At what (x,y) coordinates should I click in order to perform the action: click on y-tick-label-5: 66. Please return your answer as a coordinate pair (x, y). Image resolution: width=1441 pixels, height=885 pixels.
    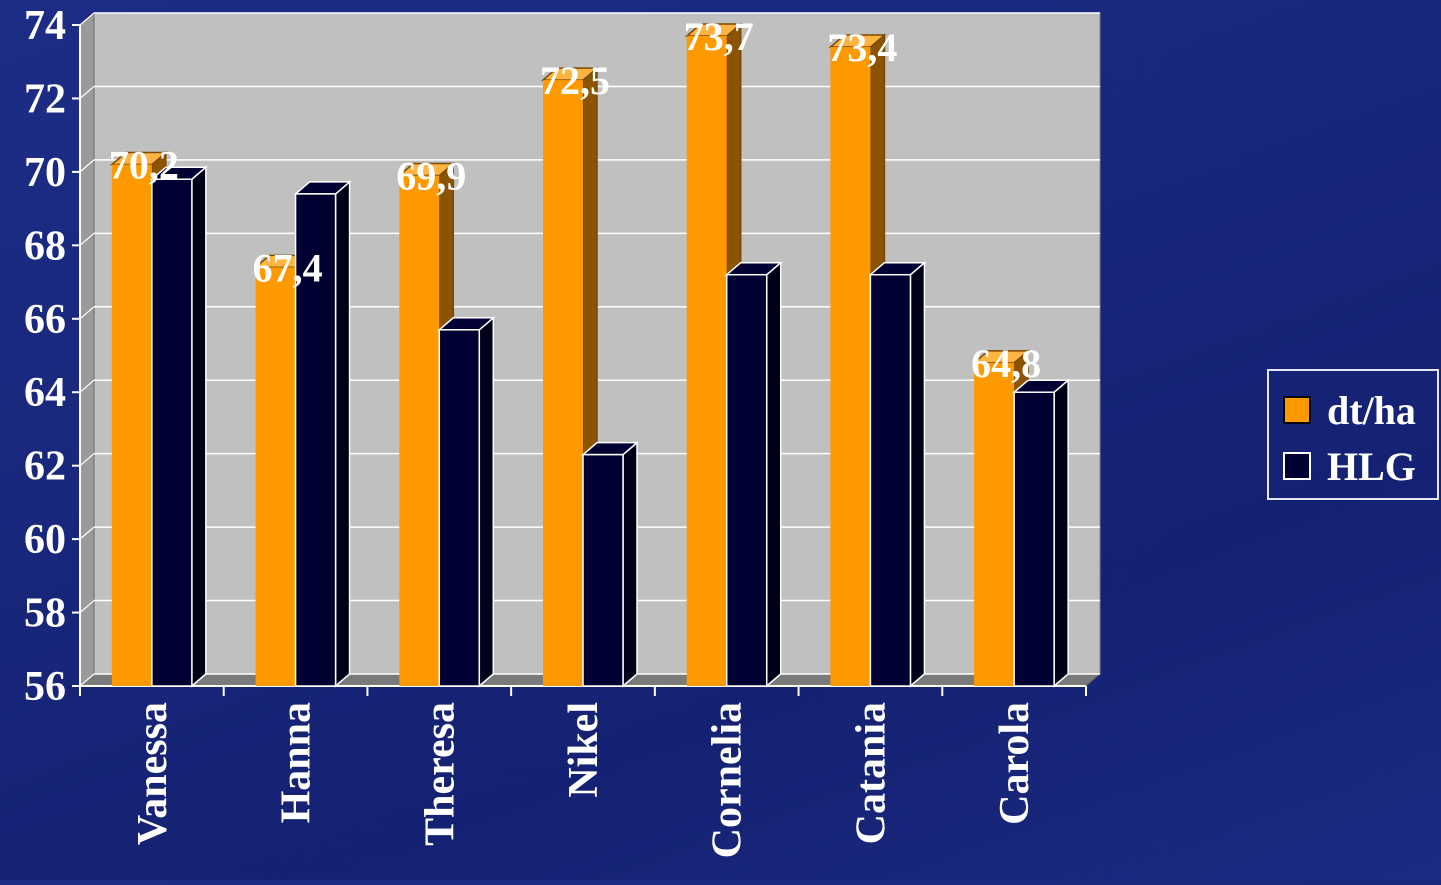
    Looking at the image, I should click on (45, 320).